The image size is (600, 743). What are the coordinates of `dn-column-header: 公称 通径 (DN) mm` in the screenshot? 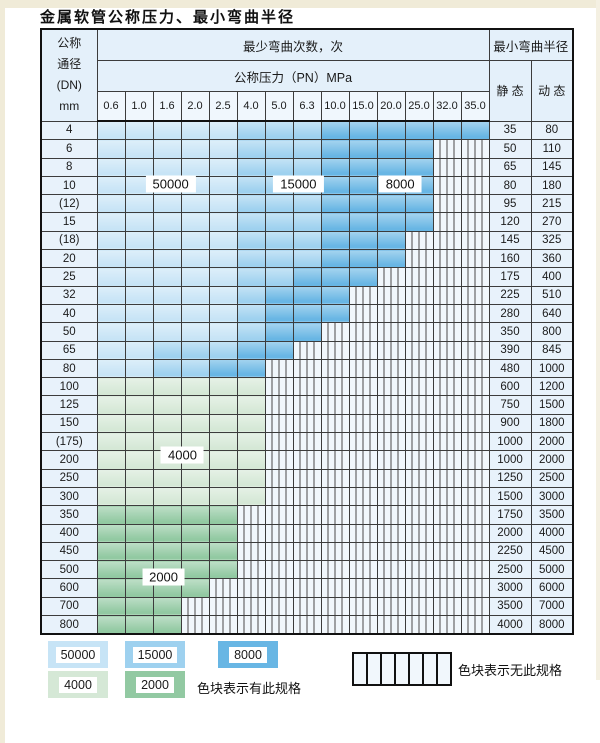 It's located at (69, 75).